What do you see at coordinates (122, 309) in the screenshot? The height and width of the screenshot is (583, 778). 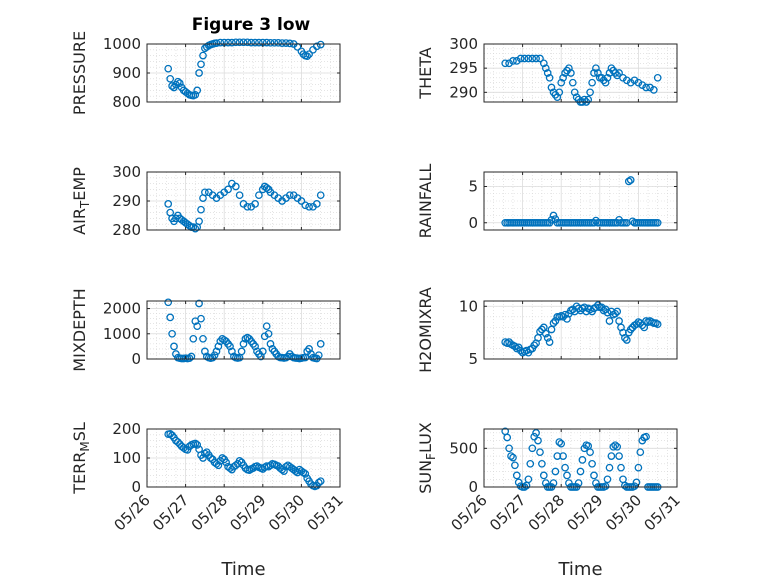 I see `y-tick-label: 2000` at bounding box center [122, 309].